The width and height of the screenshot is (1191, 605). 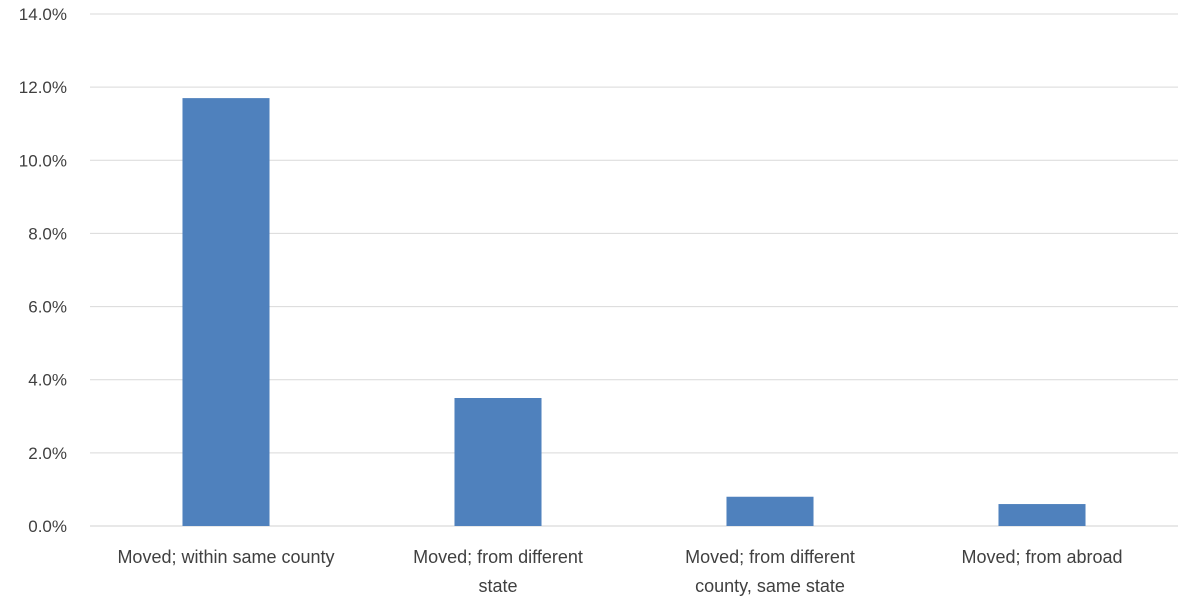 What do you see at coordinates (770, 571) in the screenshot?
I see `x-category-label: Moved; from different county, same state` at bounding box center [770, 571].